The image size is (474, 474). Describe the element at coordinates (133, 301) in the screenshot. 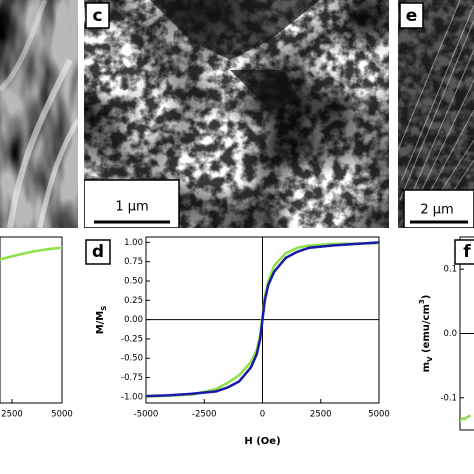

I see `y-tick-label: 0.25` at that location.